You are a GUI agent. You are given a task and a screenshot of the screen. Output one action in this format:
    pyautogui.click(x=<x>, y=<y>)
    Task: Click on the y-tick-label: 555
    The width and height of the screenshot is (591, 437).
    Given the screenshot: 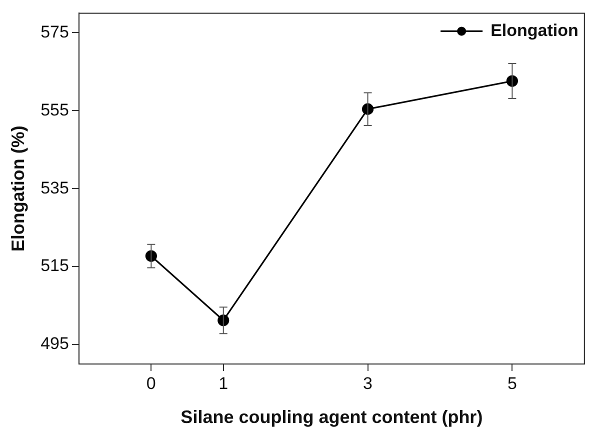 What is the action you would take?
    pyautogui.click(x=54, y=110)
    